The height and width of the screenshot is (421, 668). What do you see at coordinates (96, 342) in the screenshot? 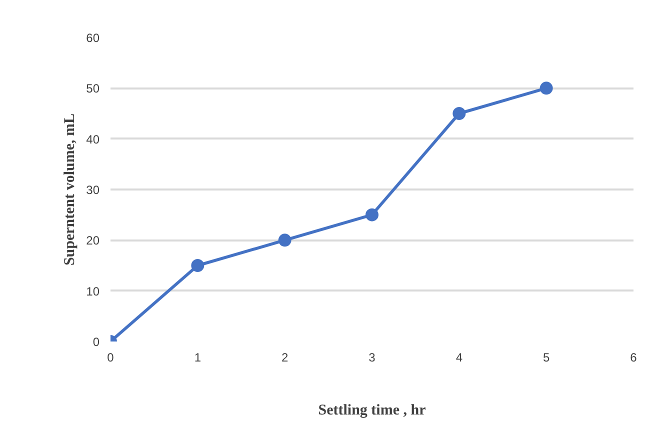
I see `y-tick-label: 0` at bounding box center [96, 342].